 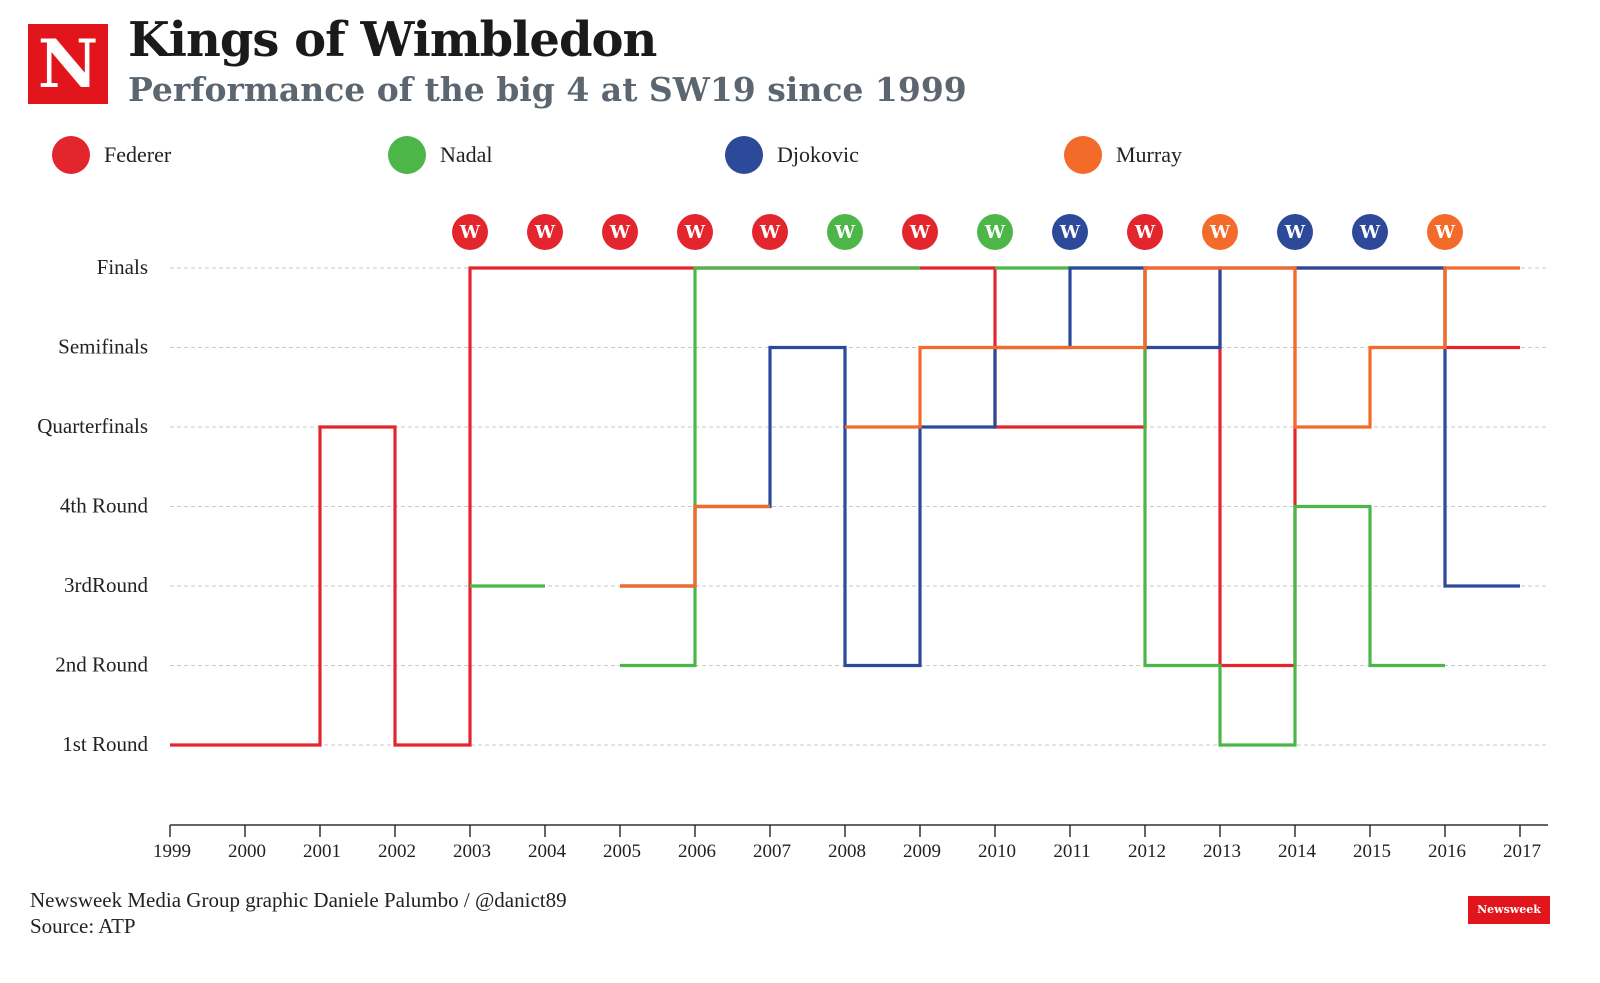 I want to click on legend-item-federer: Federer, so click(x=111, y=155).